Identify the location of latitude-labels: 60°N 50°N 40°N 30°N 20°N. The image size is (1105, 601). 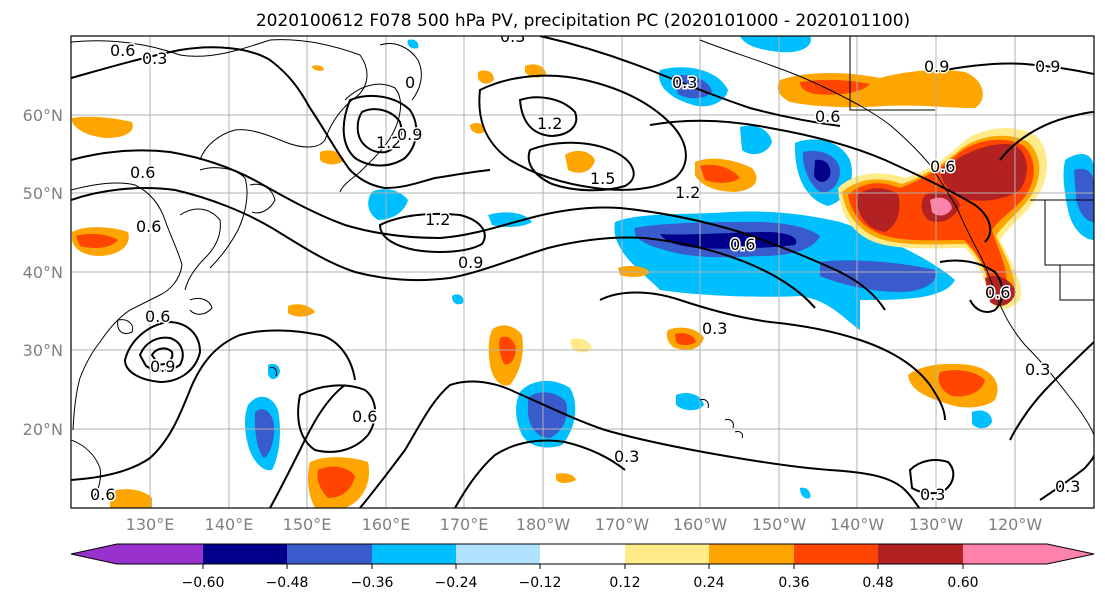
(43, 272).